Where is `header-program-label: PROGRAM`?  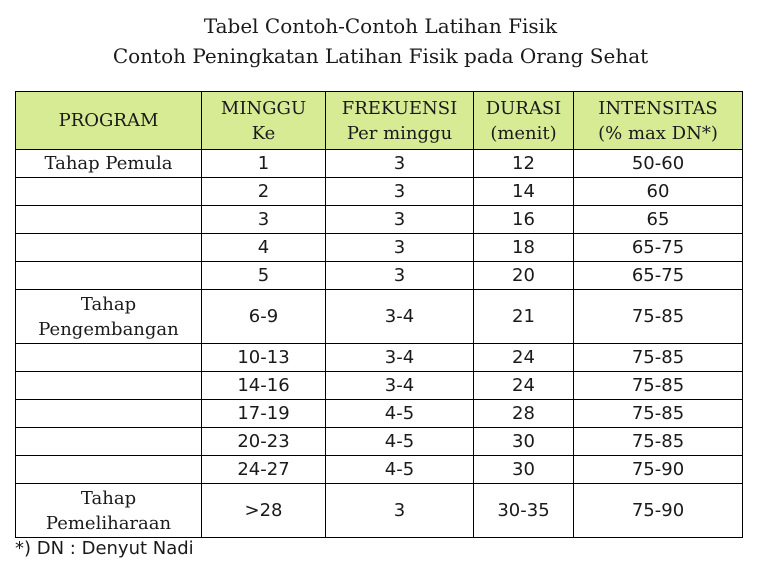 header-program-label: PROGRAM is located at coordinates (108, 120).